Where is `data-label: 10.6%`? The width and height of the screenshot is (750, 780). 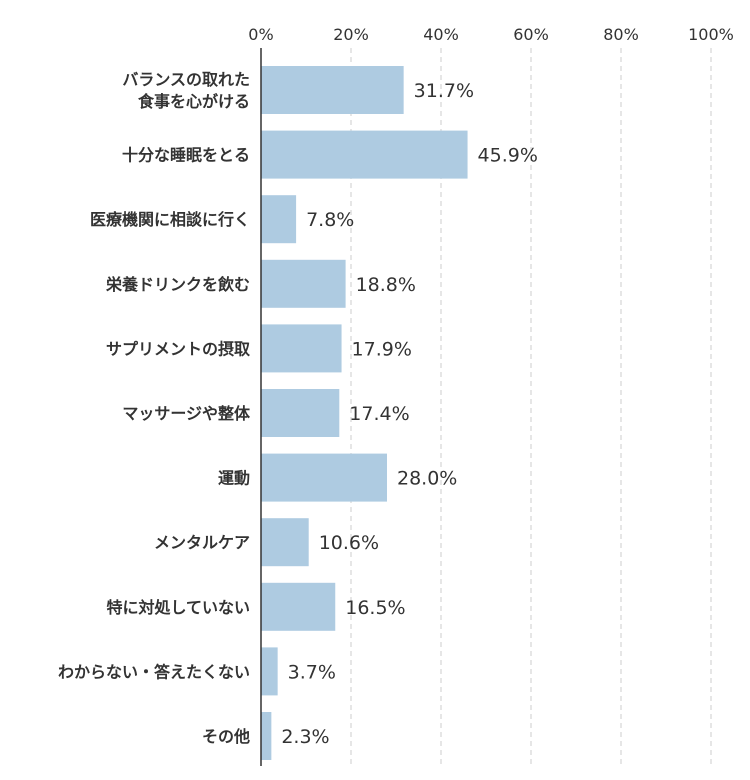 data-label: 10.6% is located at coordinates (349, 543).